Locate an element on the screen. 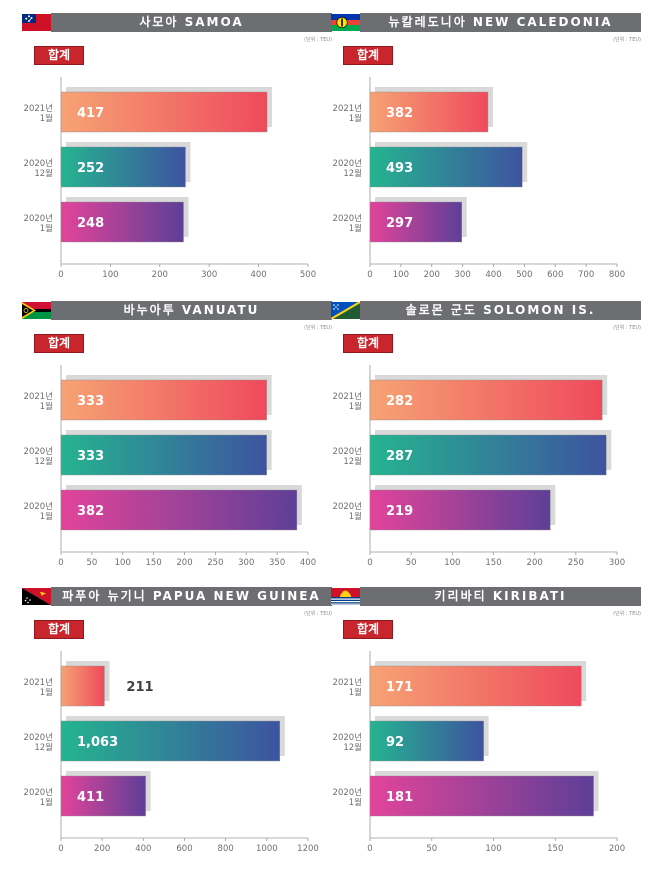 This screenshot has width=650, height=874. panel-title: 솔로몬 군도 SOLOMON IS. is located at coordinates (500, 310).